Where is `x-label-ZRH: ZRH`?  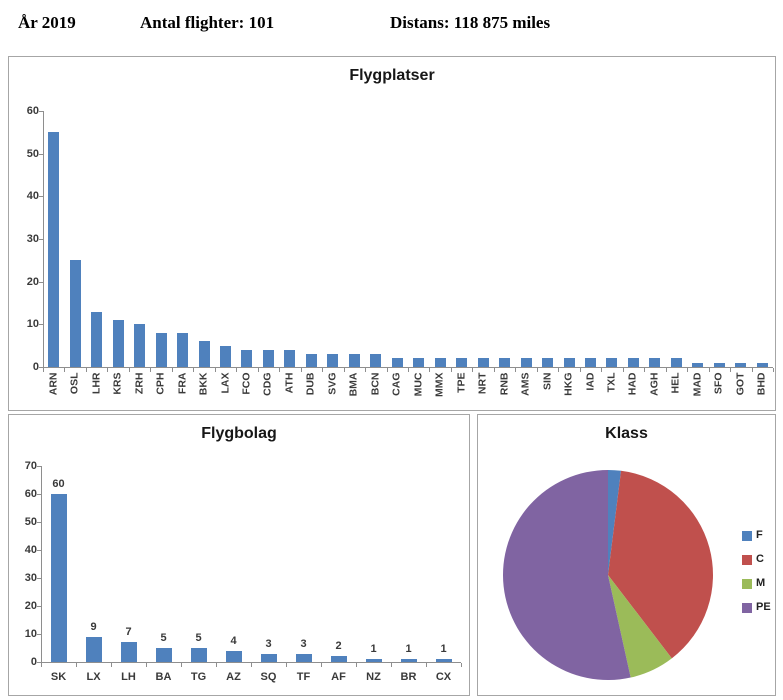 x-label-ZRH: ZRH is located at coordinates (139, 383).